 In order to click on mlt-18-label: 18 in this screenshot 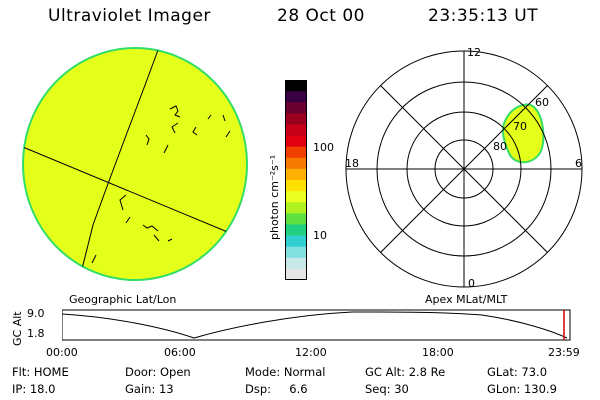, I will do `click(352, 163)`.